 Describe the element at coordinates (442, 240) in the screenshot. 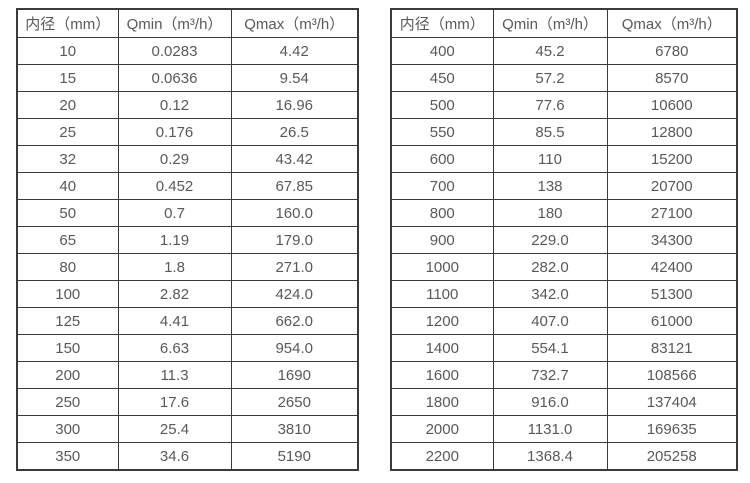

I see `table-cell: 900` at that location.